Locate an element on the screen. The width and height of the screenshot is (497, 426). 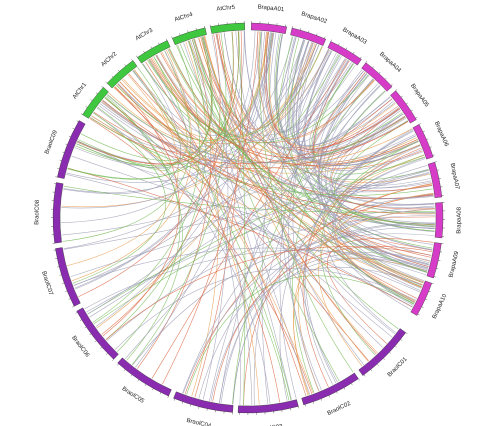
chromosome-label: BrapaA09 is located at coordinates (455, 264).